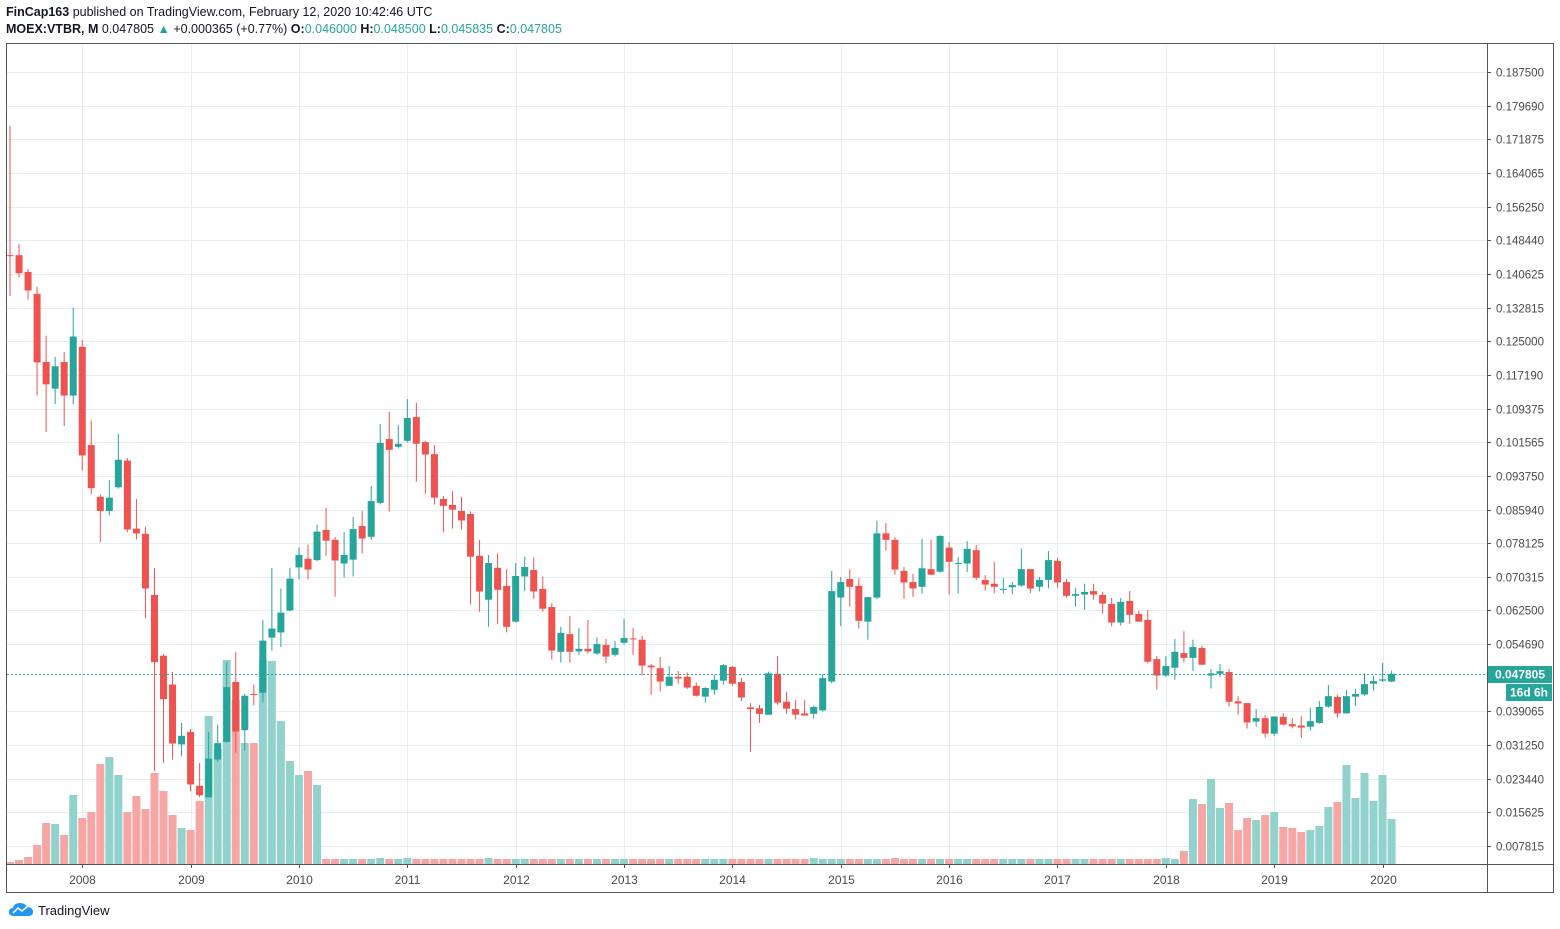 This screenshot has height=929, width=1560. What do you see at coordinates (1520, 848) in the screenshot?
I see `y-tick-label: 0.007815` at bounding box center [1520, 848].